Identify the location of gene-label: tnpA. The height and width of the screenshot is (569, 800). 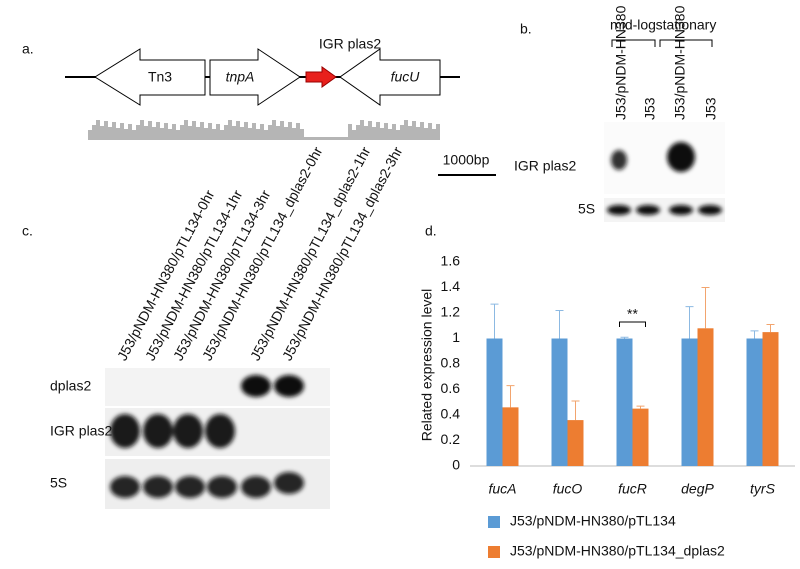
(240, 77).